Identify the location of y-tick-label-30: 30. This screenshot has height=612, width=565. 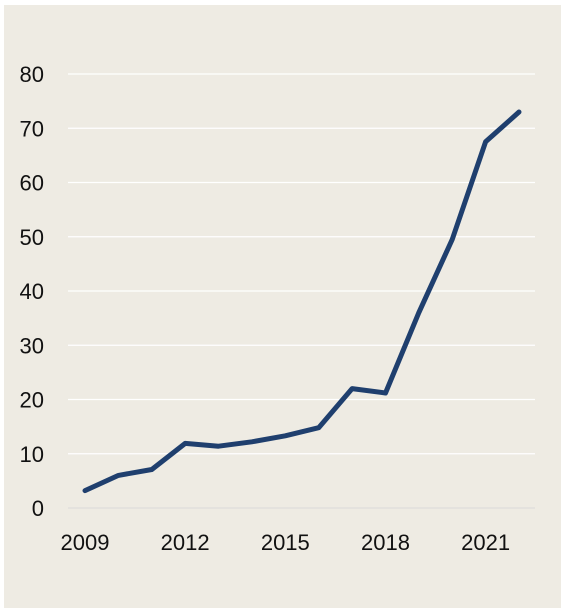
(32, 345).